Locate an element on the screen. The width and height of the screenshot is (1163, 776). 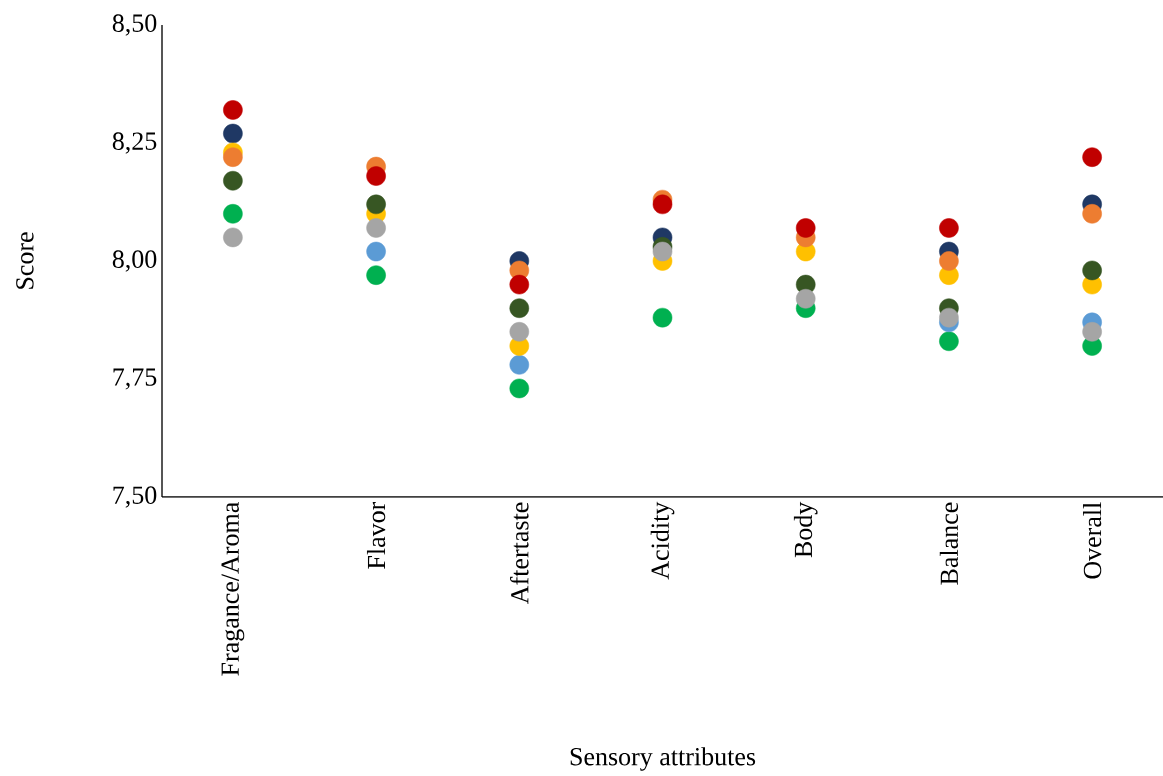
x-tick-label: Flavor is located at coordinates (376, 535).